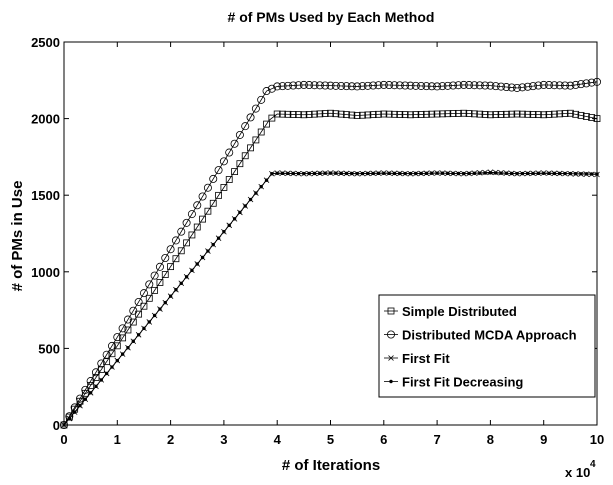 The image size is (613, 485). Describe the element at coordinates (453, 382) in the screenshot. I see `legend-item: First Fit Decreasing` at that location.